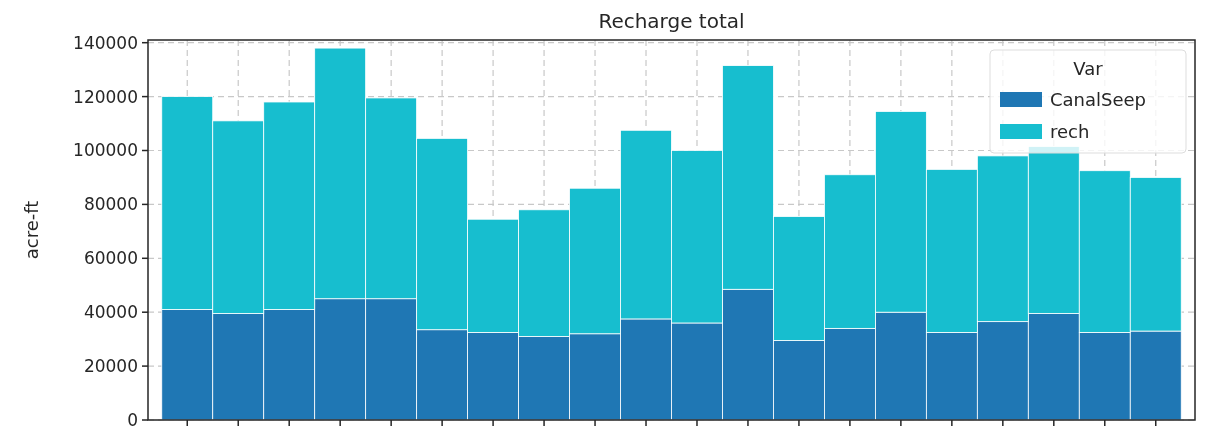 This screenshot has width=1210, height=433. I want to click on y-tick-label: 120000, so click(105, 96).